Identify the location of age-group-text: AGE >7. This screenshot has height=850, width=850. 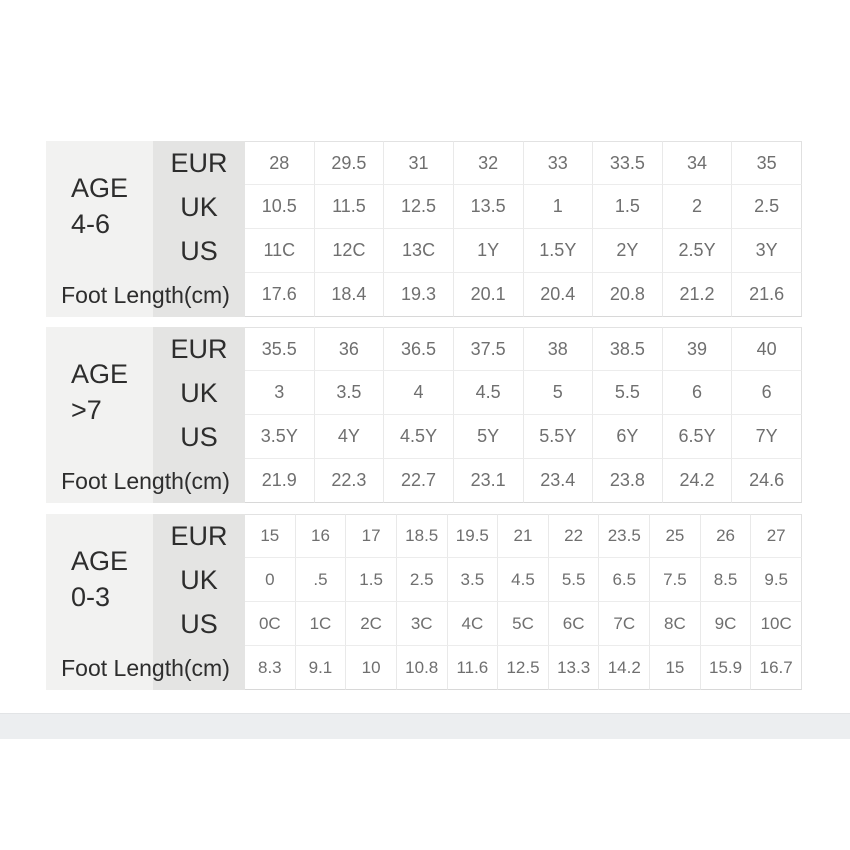
(99, 392).